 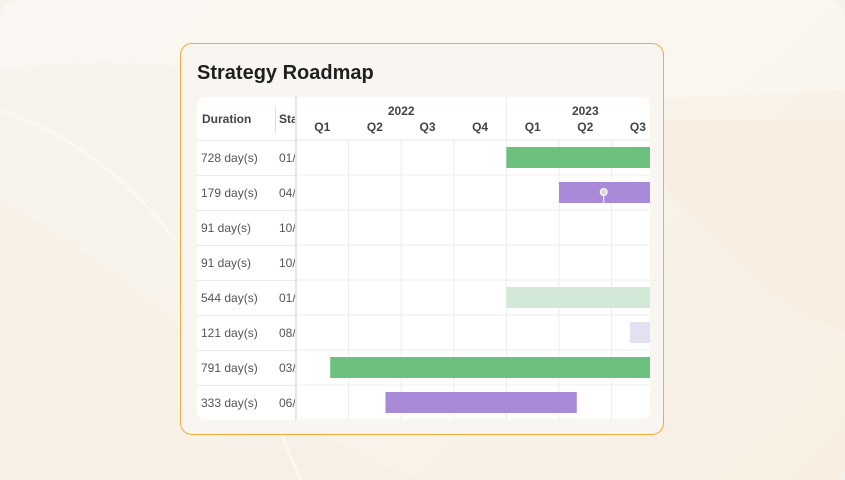 I want to click on column-header-start: Start, so click(x=287, y=119).